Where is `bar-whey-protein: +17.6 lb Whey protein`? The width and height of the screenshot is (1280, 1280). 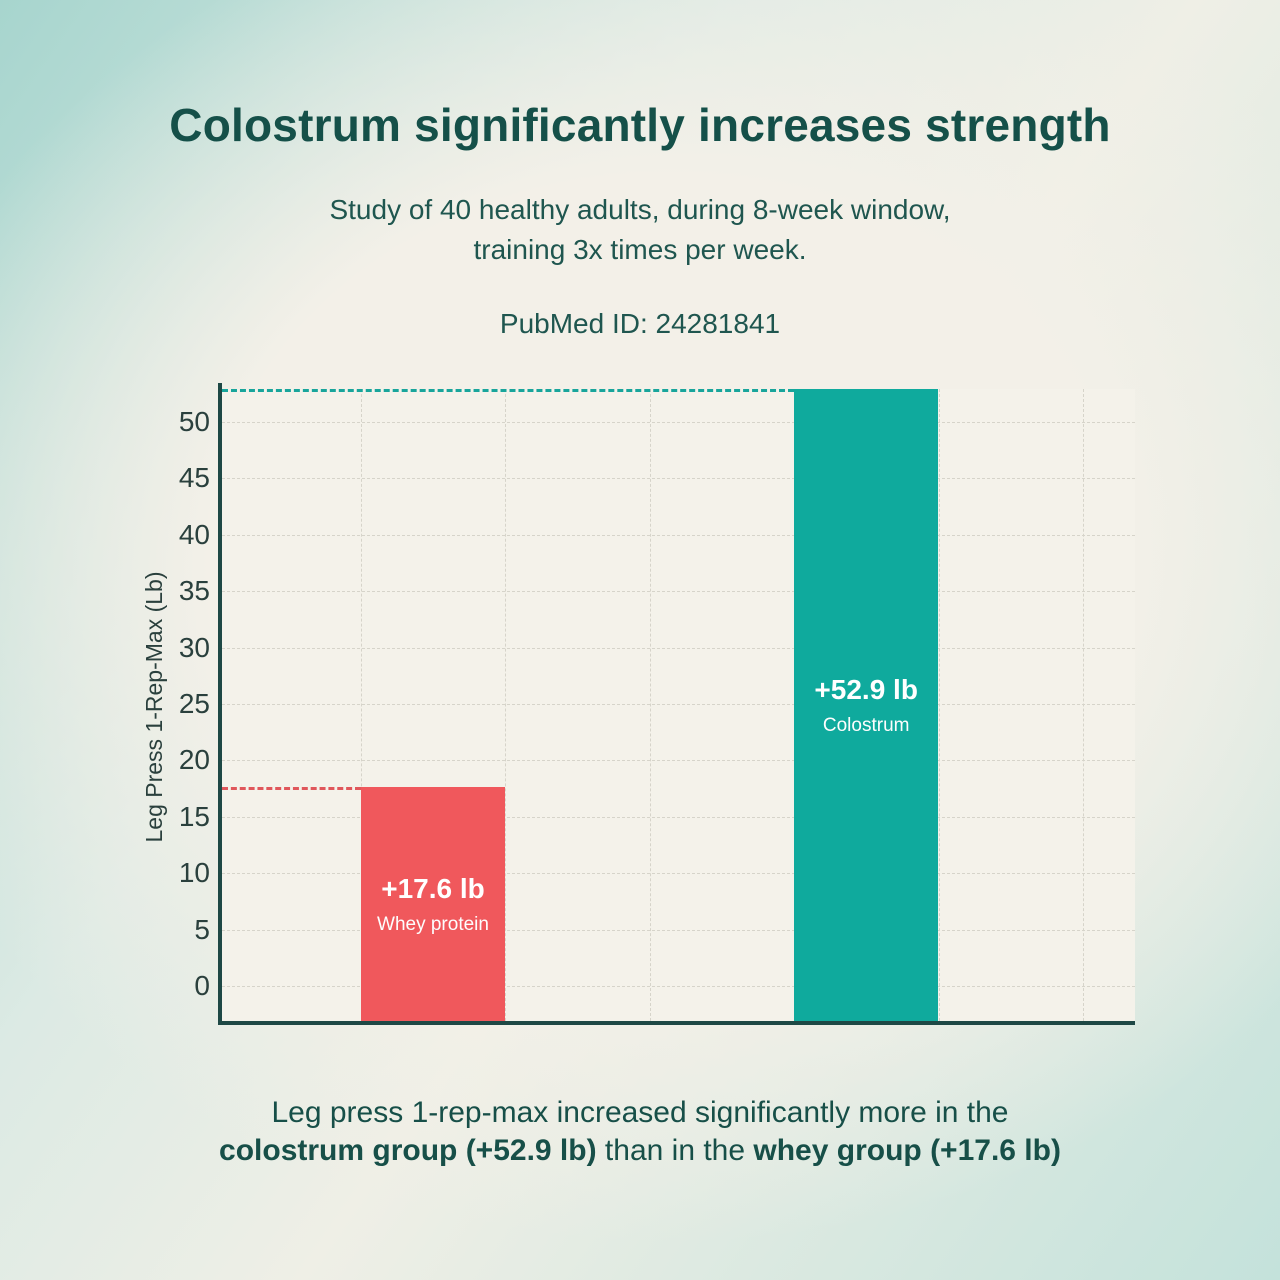 bar-whey-protein: +17.6 lb Whey protein is located at coordinates (433, 904).